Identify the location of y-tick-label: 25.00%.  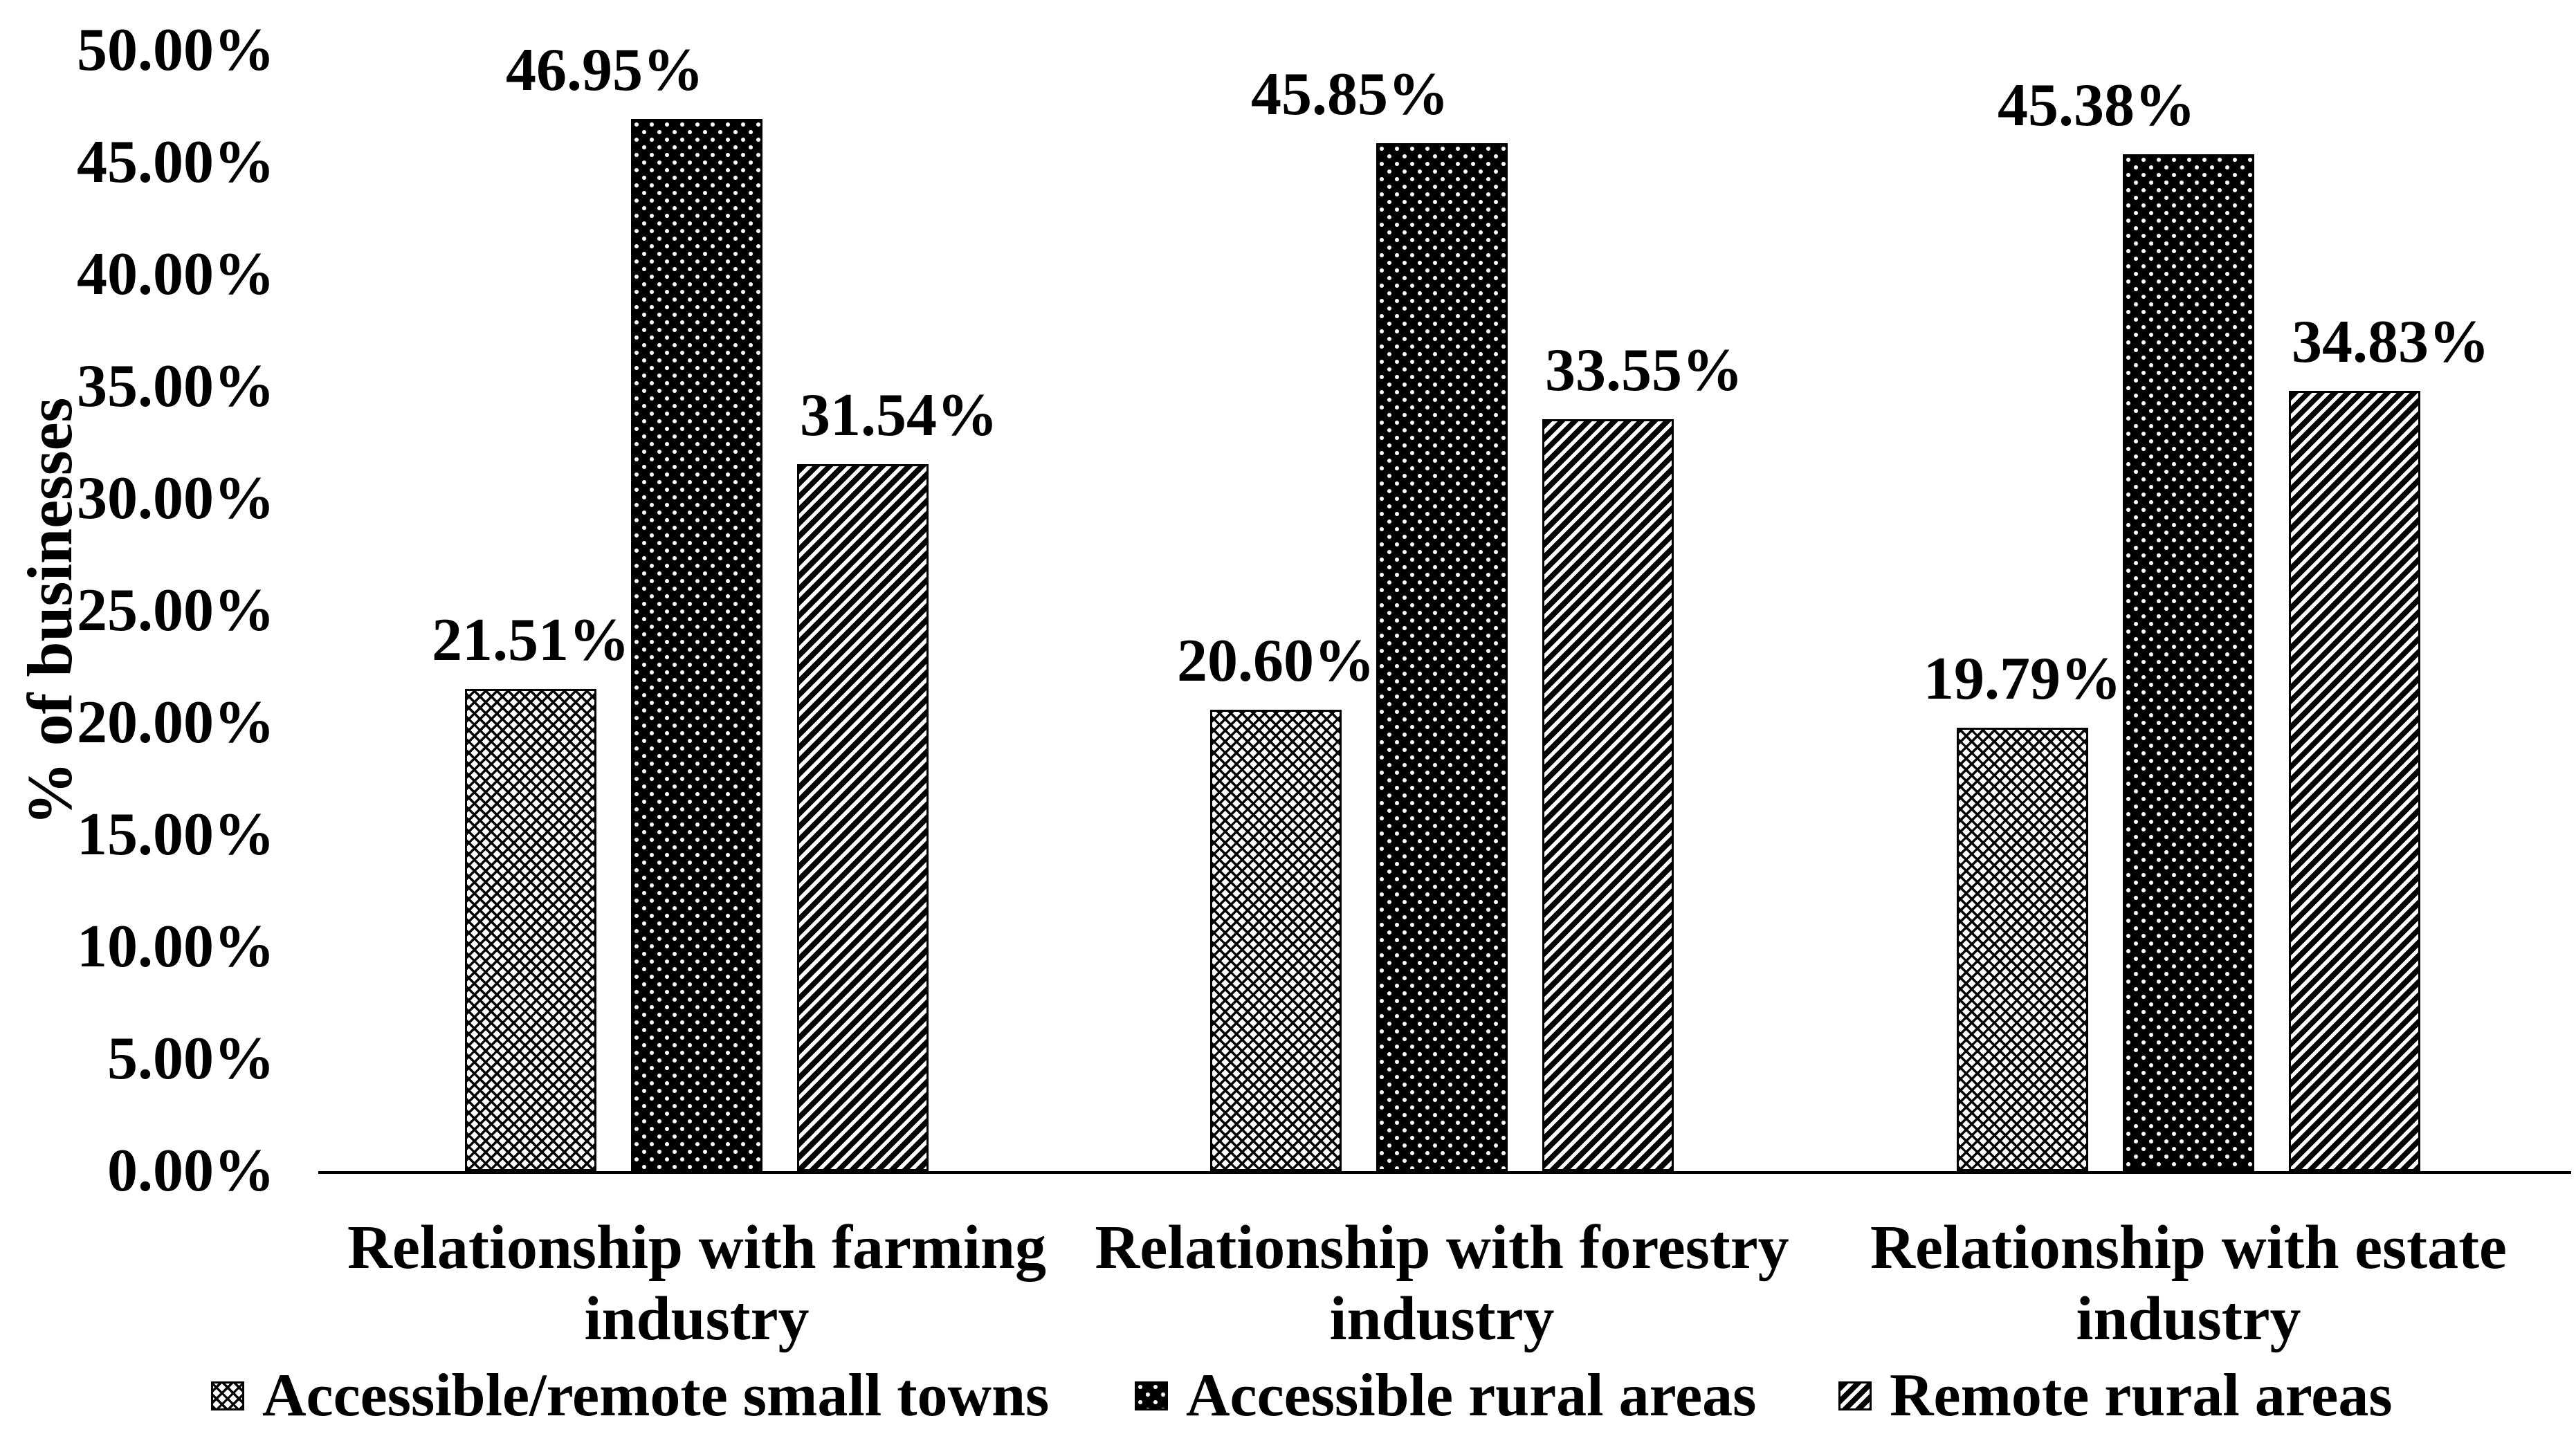
(176, 610).